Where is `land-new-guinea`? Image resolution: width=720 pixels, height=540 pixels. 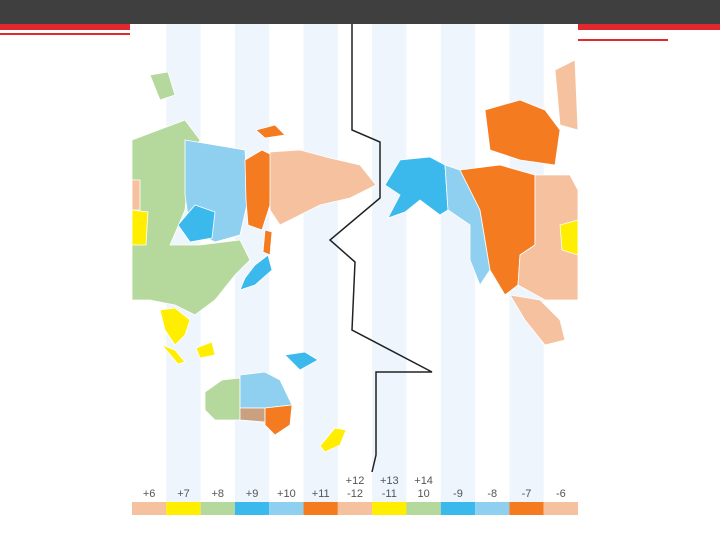
land-new-guinea is located at coordinates (301, 361).